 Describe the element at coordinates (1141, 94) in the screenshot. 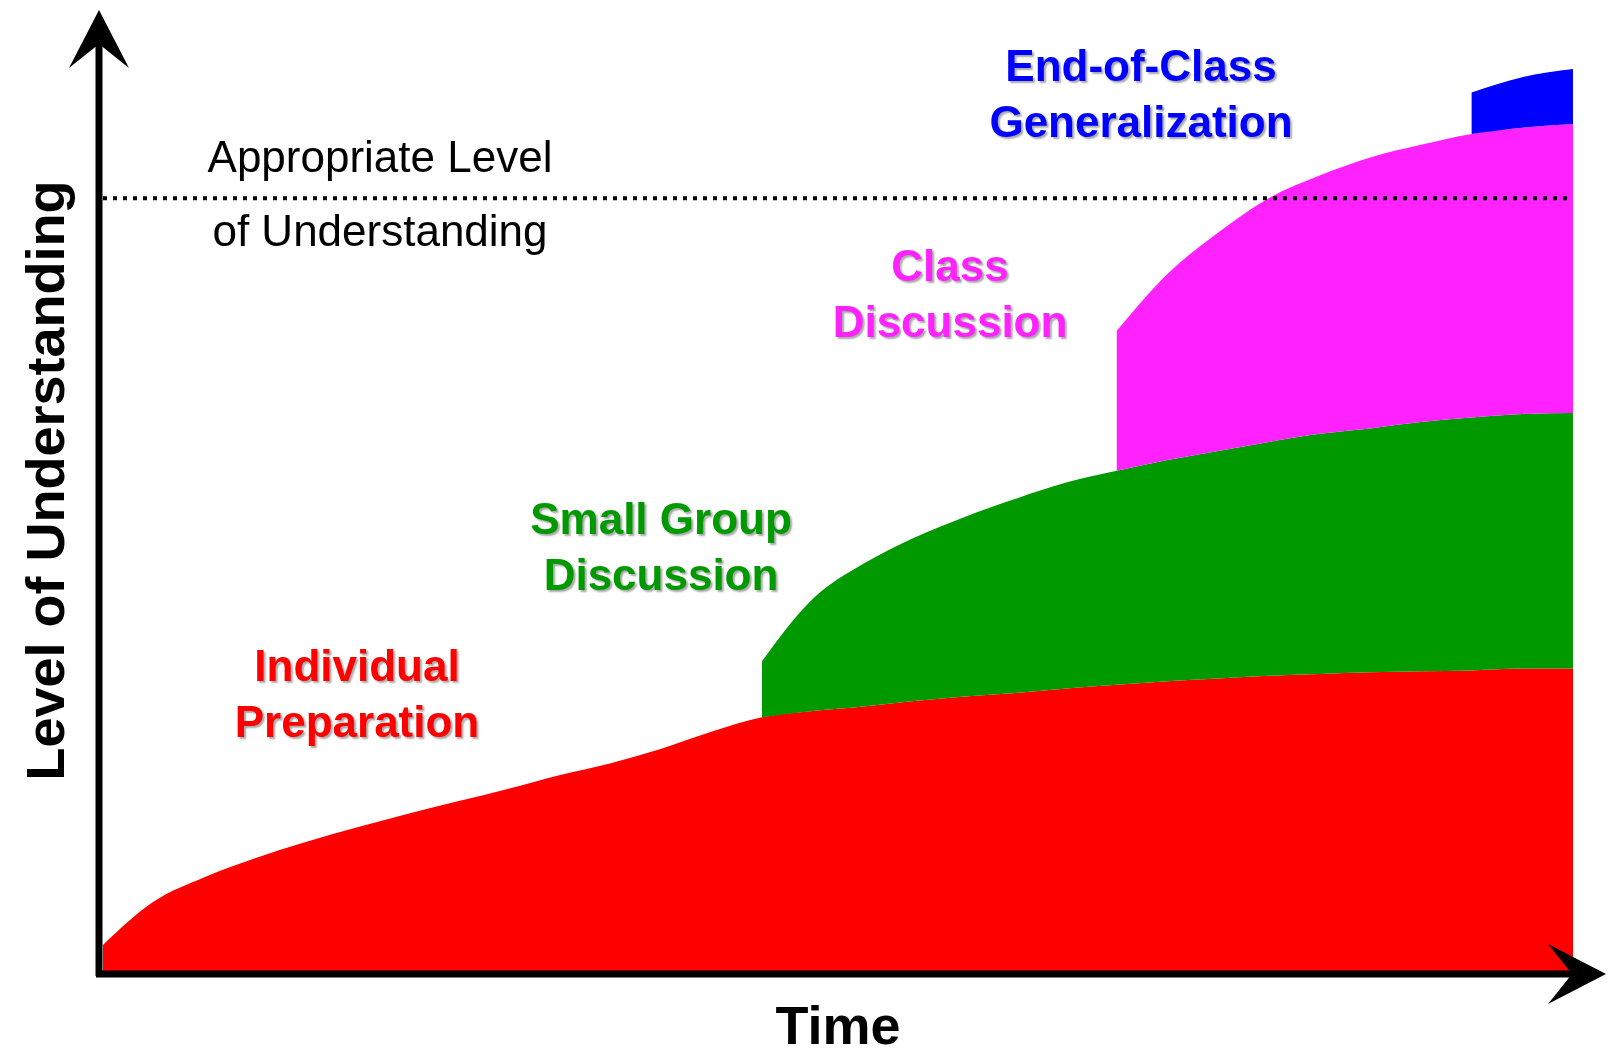

I see `text: End-of-Class Generalization` at that location.